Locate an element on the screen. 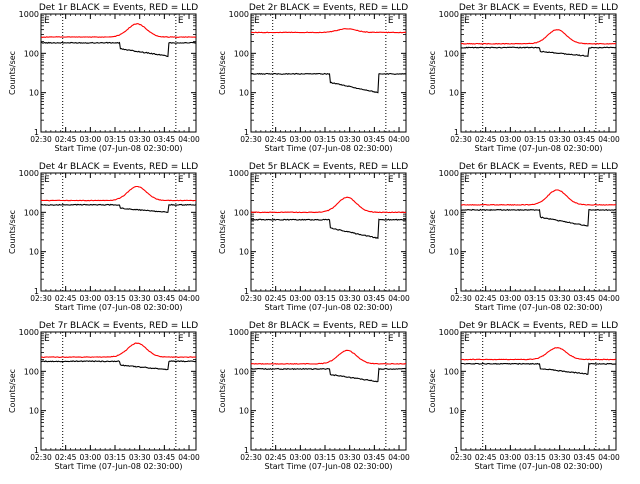 Image resolution: width=640 pixels, height=484 pixels. chart-title: Det 9r BLACK = Events, RED = LLD is located at coordinates (538, 326).